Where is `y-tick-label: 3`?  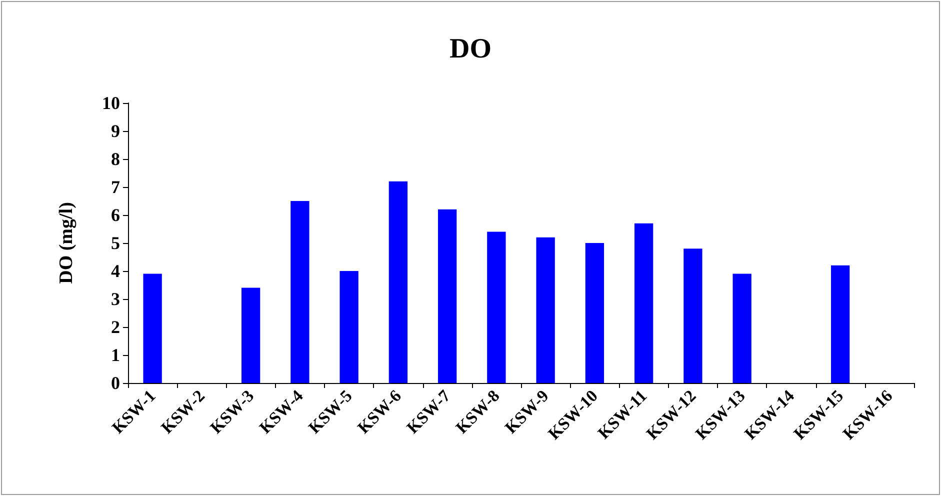 y-tick-label: 3 is located at coordinates (115, 299).